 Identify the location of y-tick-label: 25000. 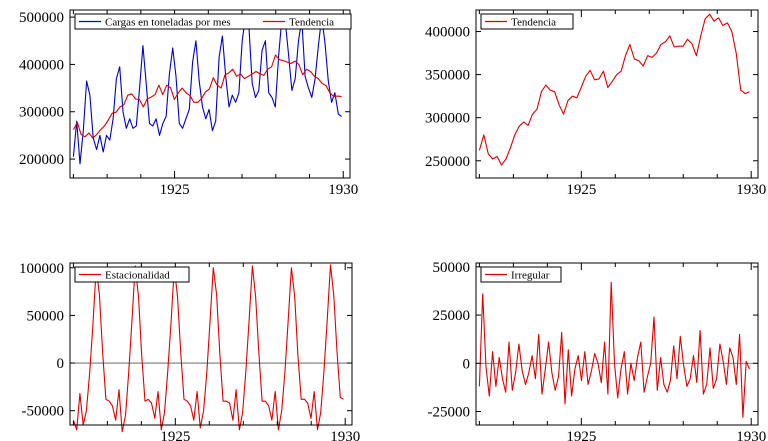
(452, 316).